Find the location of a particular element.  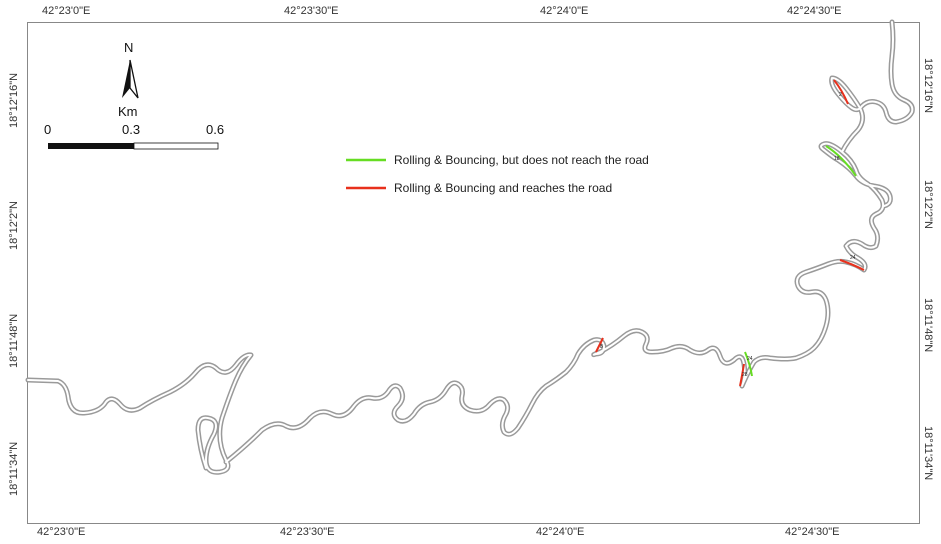

scale-bar: Km 0 0.3 0.6 is located at coordinates (134, 127).